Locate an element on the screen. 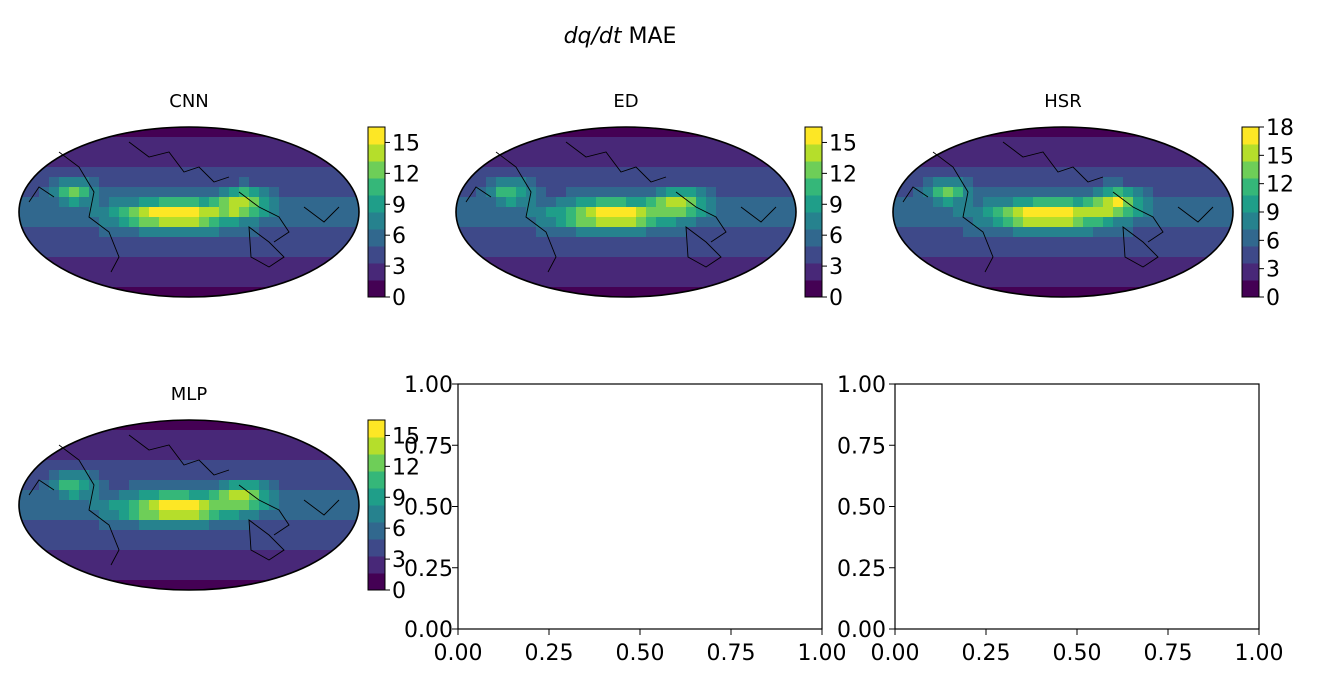 Image resolution: width=1334 pixels, height=696 pixels. axes-frame is located at coordinates (1077, 506).